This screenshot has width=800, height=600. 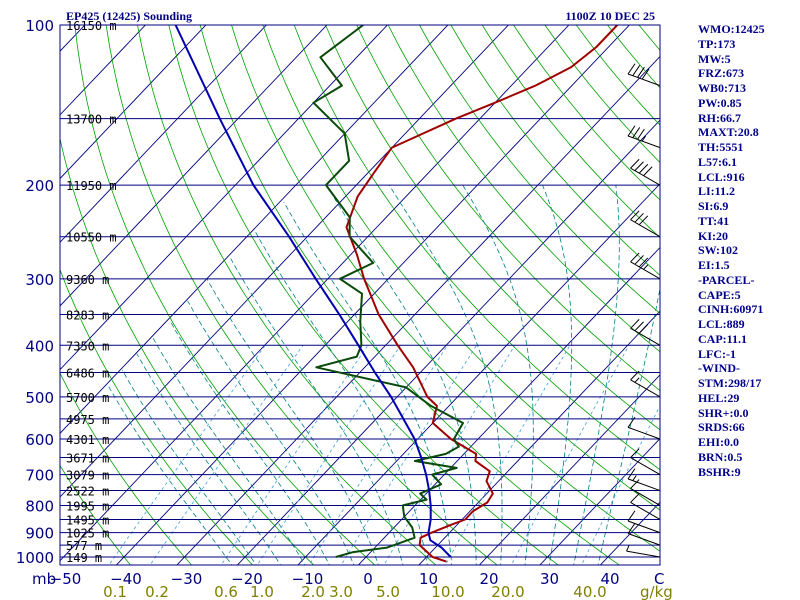 What do you see at coordinates (718, 250) in the screenshot?
I see `index-value: SW:102` at bounding box center [718, 250].